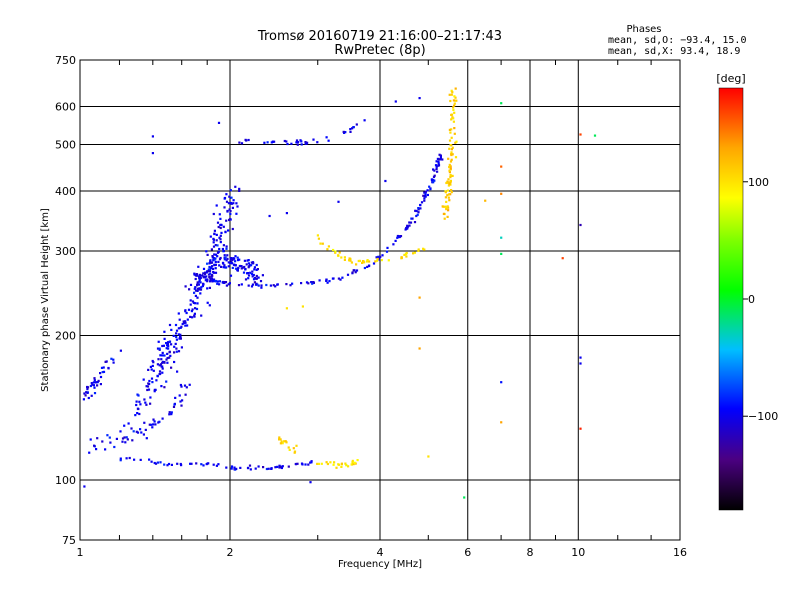  Describe the element at coordinates (578, 552) in the screenshot. I see `x-tick-label: 10` at that location.